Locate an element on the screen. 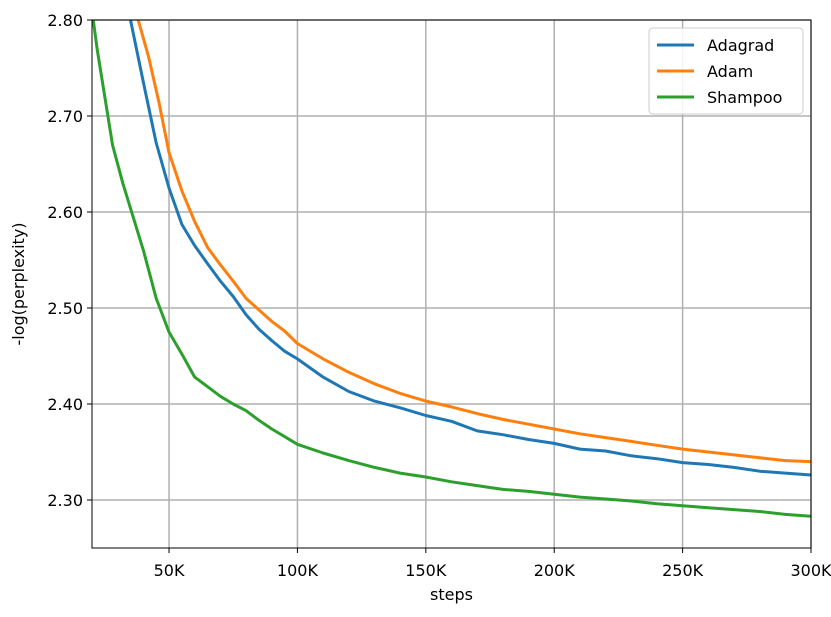  legend-box is located at coordinates (726, 71).